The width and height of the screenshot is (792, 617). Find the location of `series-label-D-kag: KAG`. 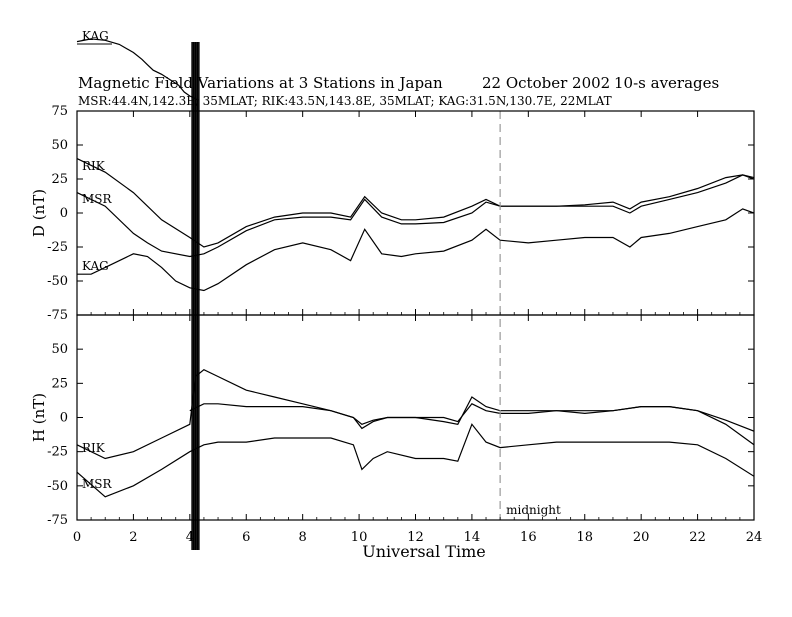

series-label-D-kag: KAG is located at coordinates (95, 266).